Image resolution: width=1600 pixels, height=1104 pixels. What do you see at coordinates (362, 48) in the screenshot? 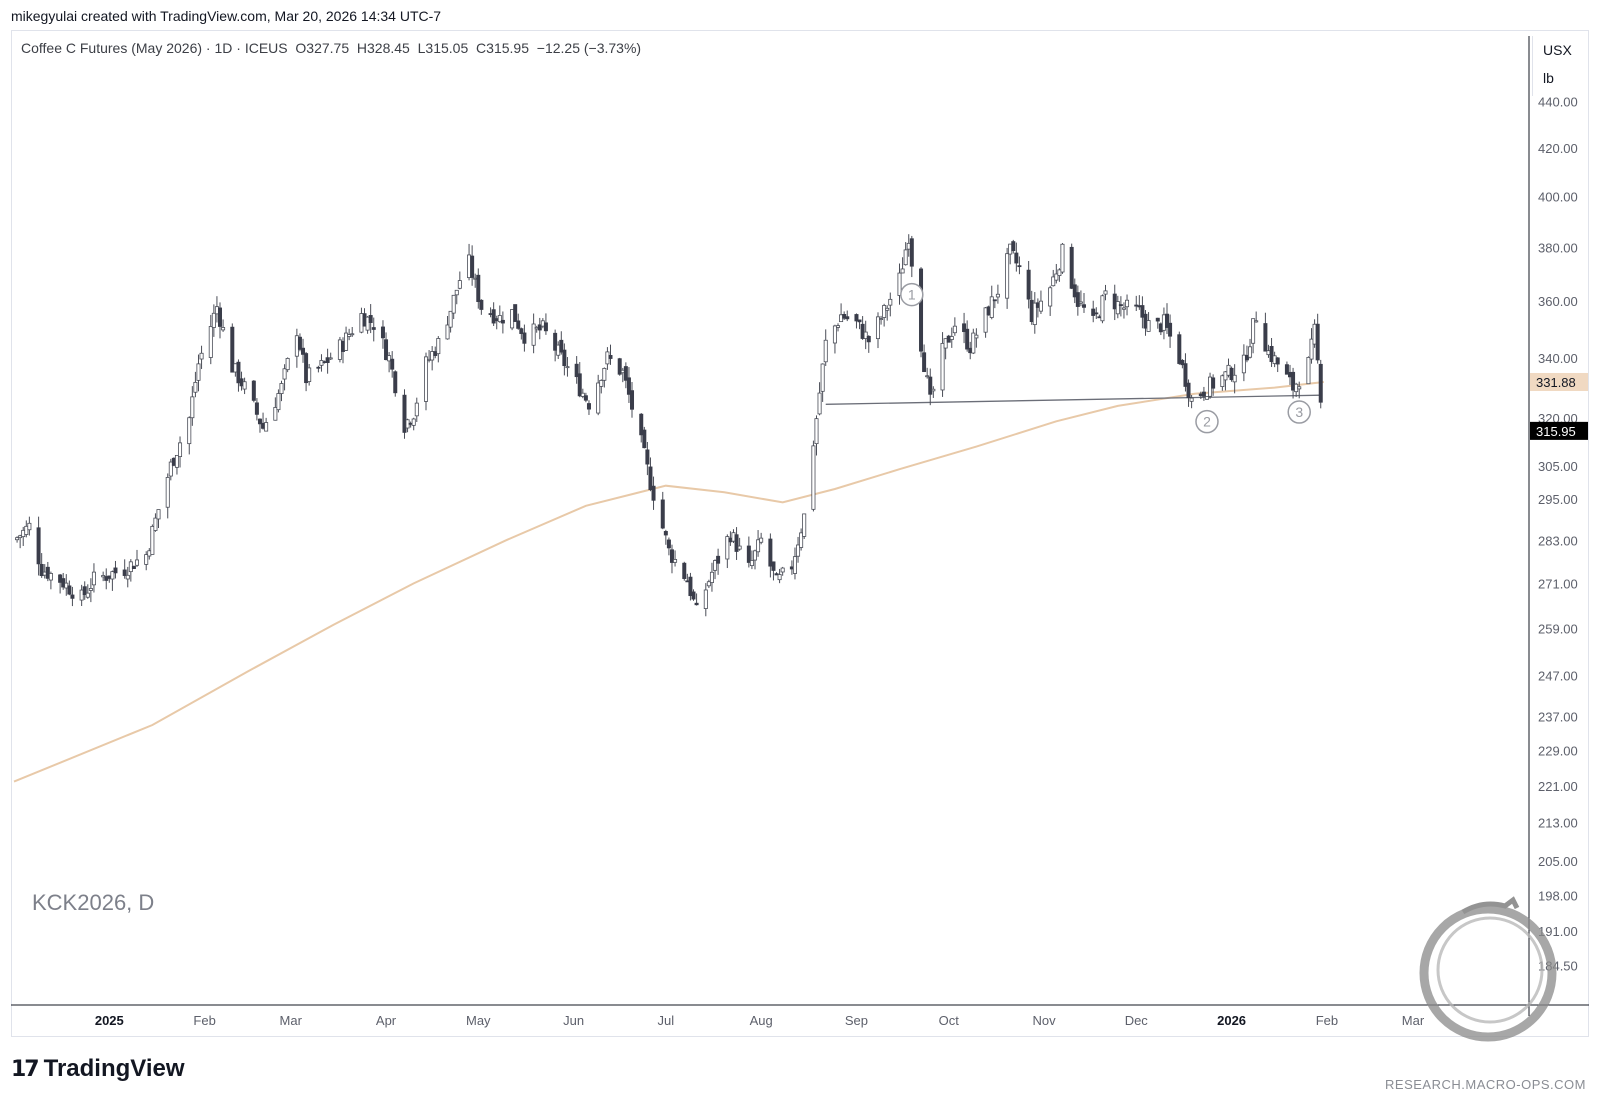
I see `high-label: H` at bounding box center [362, 48].